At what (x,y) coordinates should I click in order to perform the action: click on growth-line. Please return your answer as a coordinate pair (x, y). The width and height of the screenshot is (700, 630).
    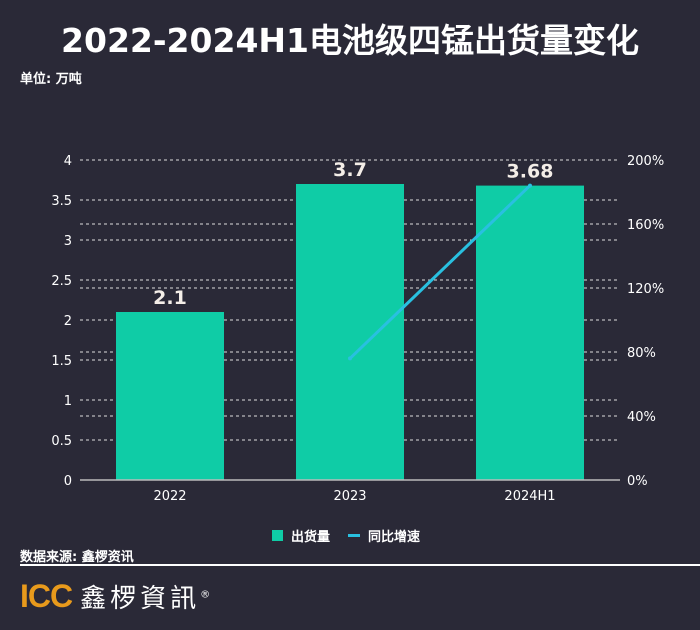
    Looking at the image, I should click on (440, 272).